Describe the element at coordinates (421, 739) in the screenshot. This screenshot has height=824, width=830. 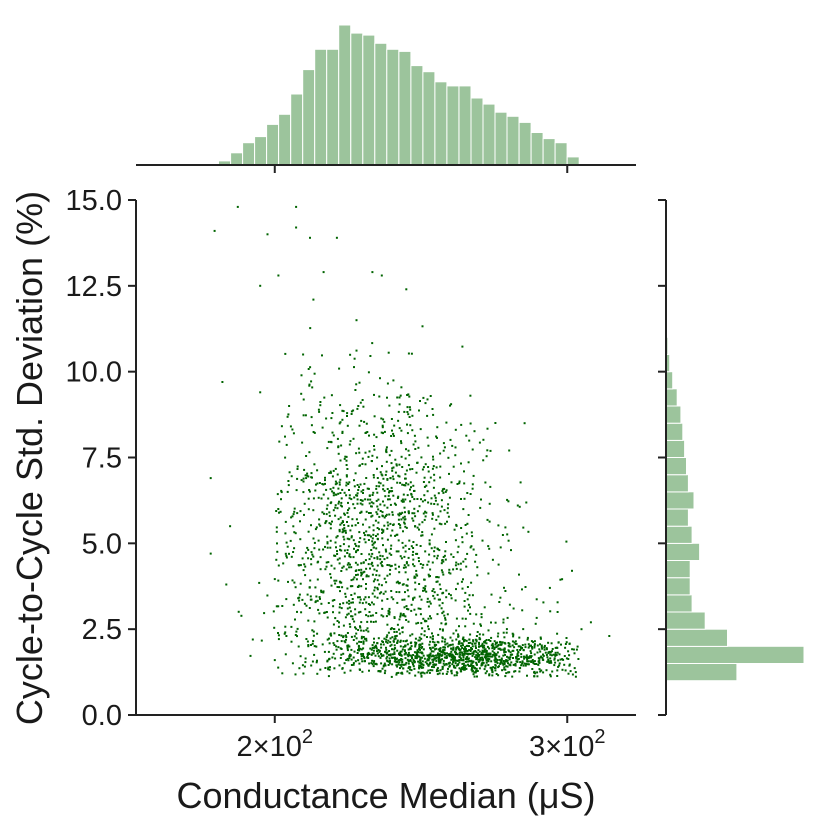
I see `x-ticks: 2×102 3×102` at that location.